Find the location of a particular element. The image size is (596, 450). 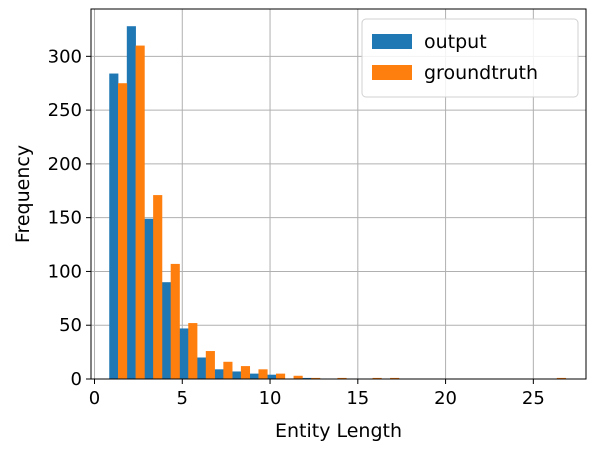

y-tick-label: 0 is located at coordinates (76, 379).